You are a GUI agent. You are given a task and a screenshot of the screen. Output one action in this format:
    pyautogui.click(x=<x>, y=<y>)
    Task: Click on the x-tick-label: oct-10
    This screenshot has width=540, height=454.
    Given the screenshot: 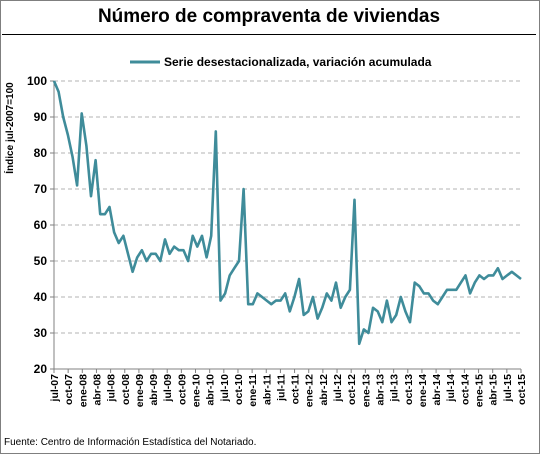 What is the action you would take?
    pyautogui.click(x=239, y=389)
    